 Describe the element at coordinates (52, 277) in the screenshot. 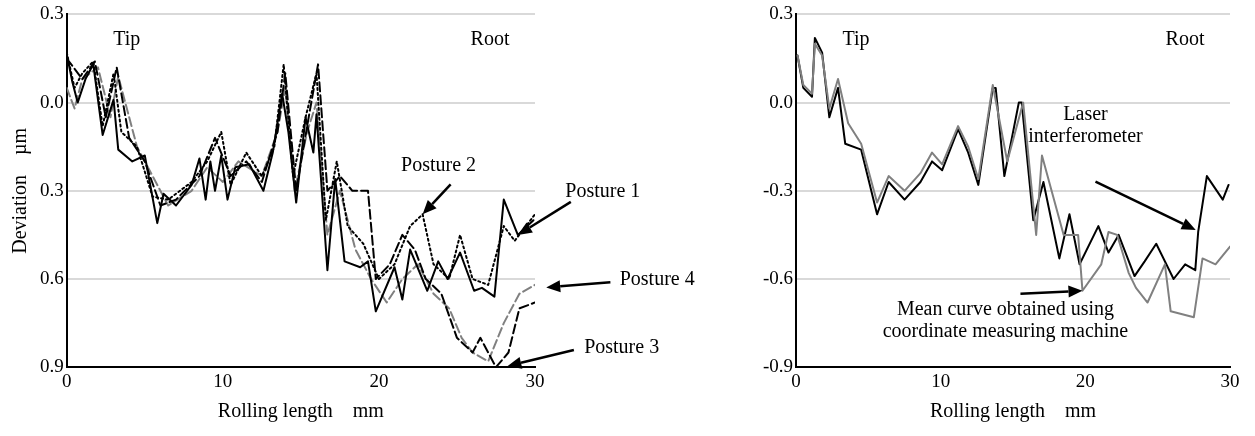

I see `y-tick-label: 0.6` at that location.